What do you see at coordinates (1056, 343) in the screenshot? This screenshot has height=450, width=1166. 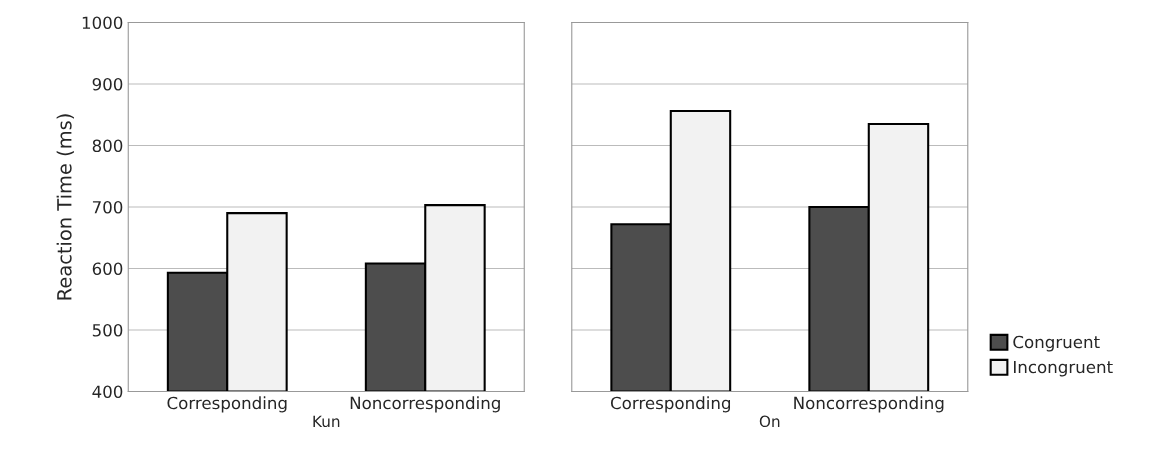 I see `legend-label: Congruent` at bounding box center [1056, 343].